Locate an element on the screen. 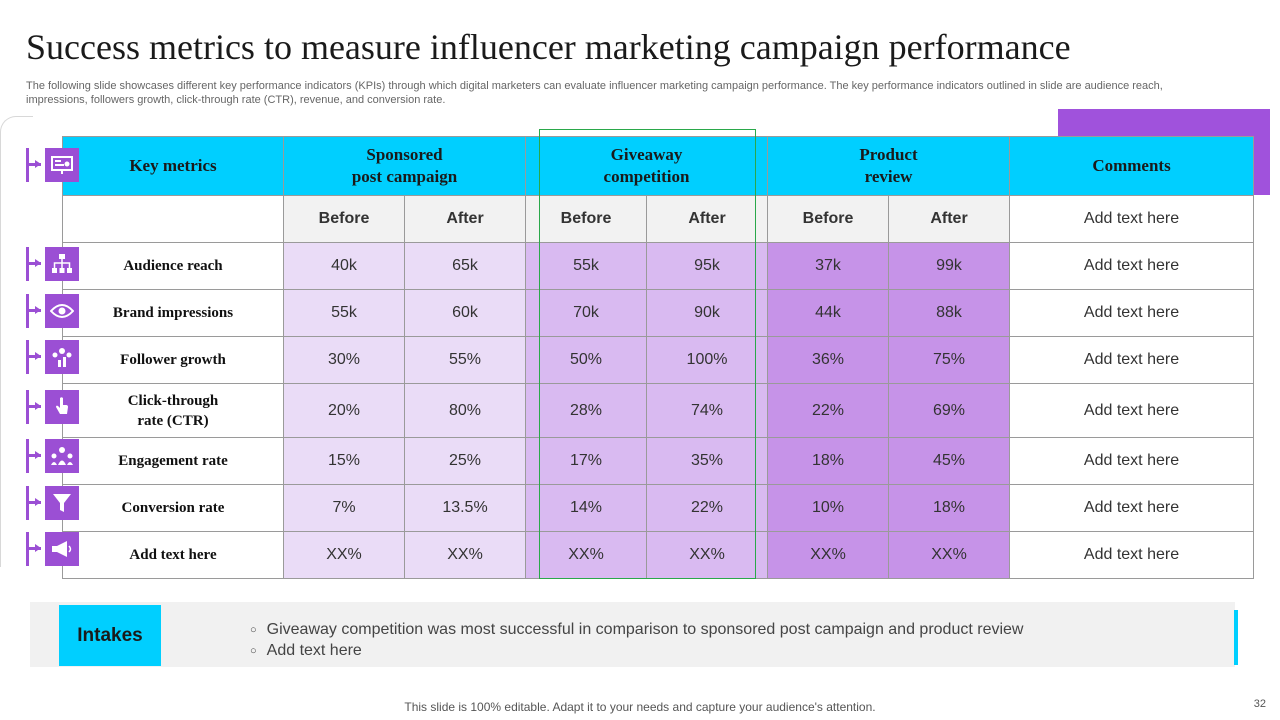 Image resolution: width=1280 pixels, height=720 pixels. subheader-product-before: Before is located at coordinates (828, 219).